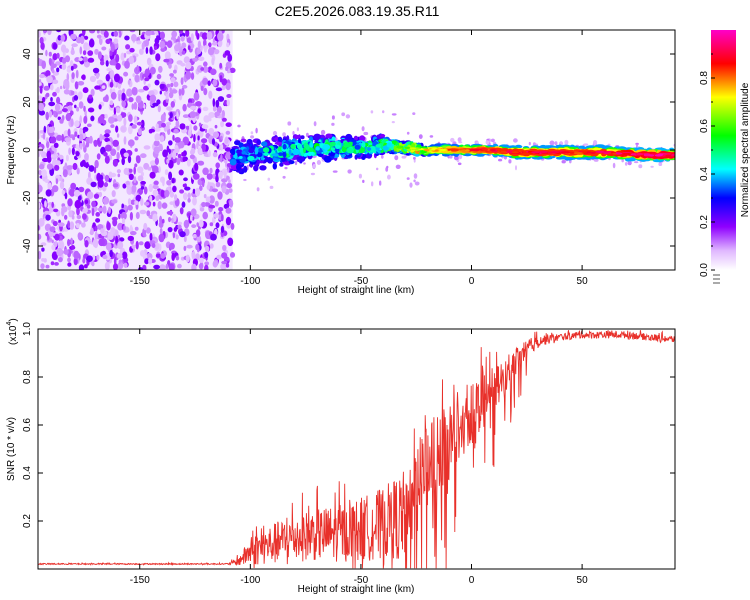 This screenshot has height=600, width=750. Describe the element at coordinates (709, 168) in the screenshot. I see `colorbar-ticks: 0.0 0.2 0.4 0.6 0.8` at that location.